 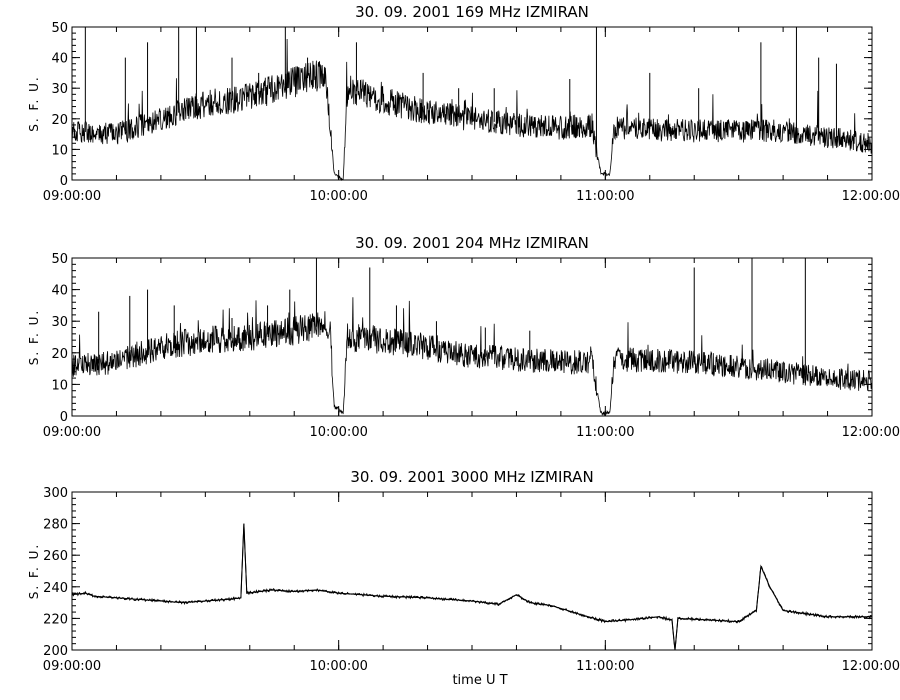 What do you see at coordinates (55, 556) in the screenshot?
I see `y-tick-label: 260` at bounding box center [55, 556].